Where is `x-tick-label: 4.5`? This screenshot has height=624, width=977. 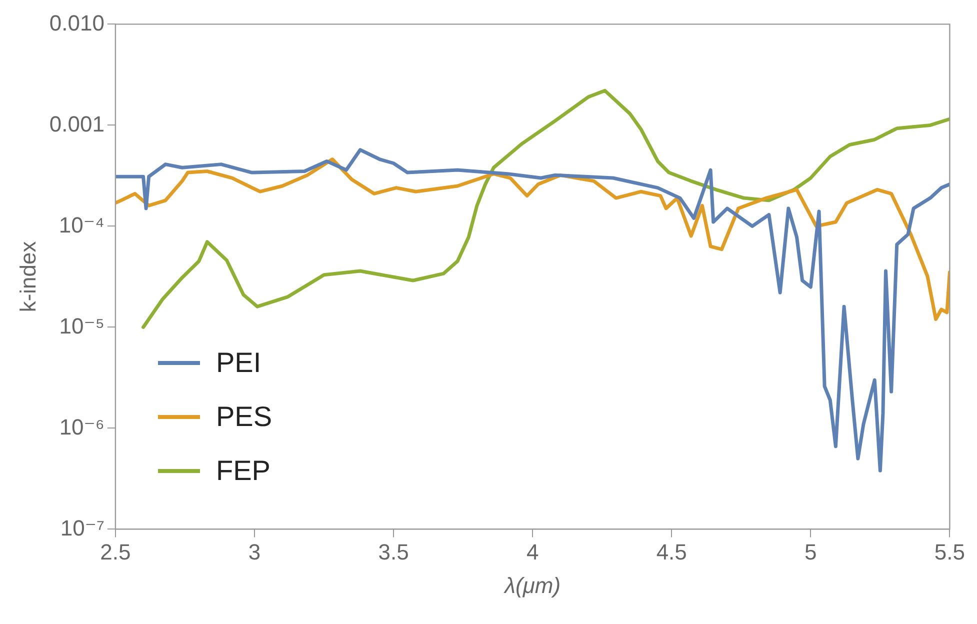 x-tick-label: 4.5 is located at coordinates (671, 551).